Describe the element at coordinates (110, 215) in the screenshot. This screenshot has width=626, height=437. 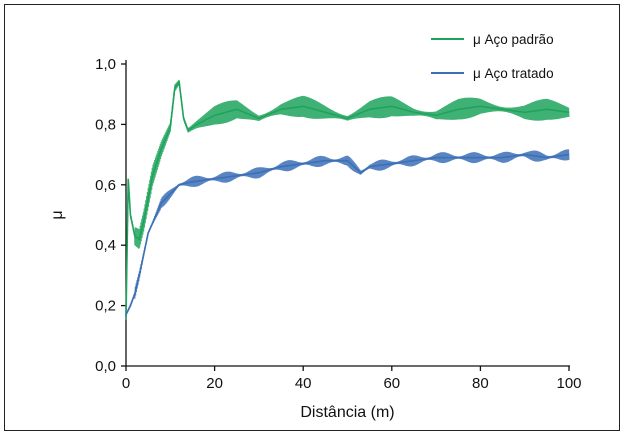
I see `y-ticks-group: 0,0 0,2 0,4 0,6 0,8 1,0` at that location.